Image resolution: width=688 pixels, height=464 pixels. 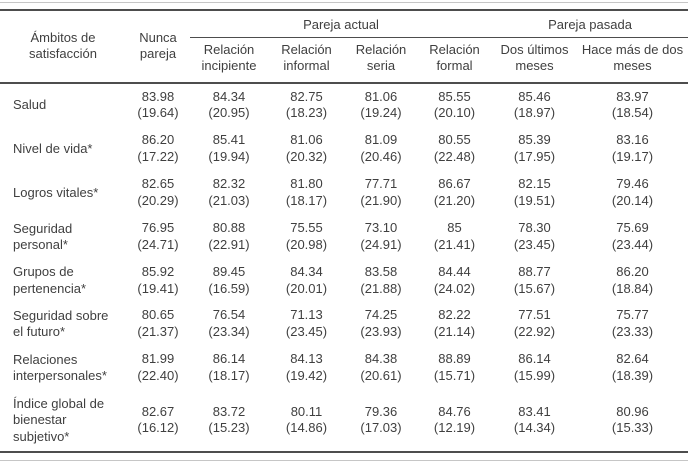 What do you see at coordinates (341, 24) in the screenshot?
I see `group-header-pareja-actual: Pareja actual` at bounding box center [341, 24].